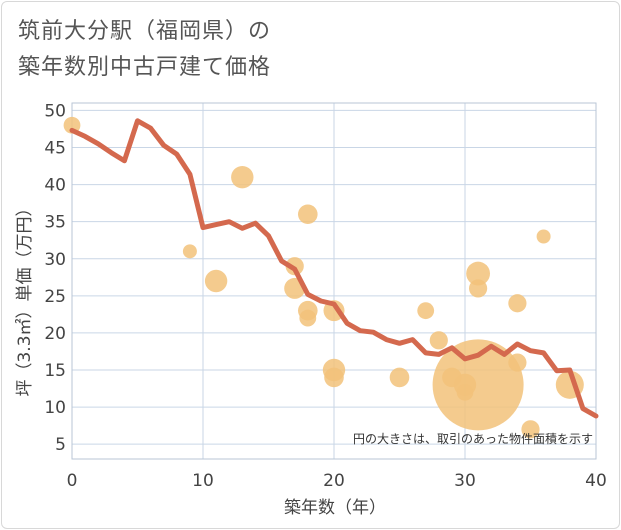 Image resolution: width=621 pixels, height=530 pixels. I want to click on y-tick-label-4: 25, so click(55, 297).